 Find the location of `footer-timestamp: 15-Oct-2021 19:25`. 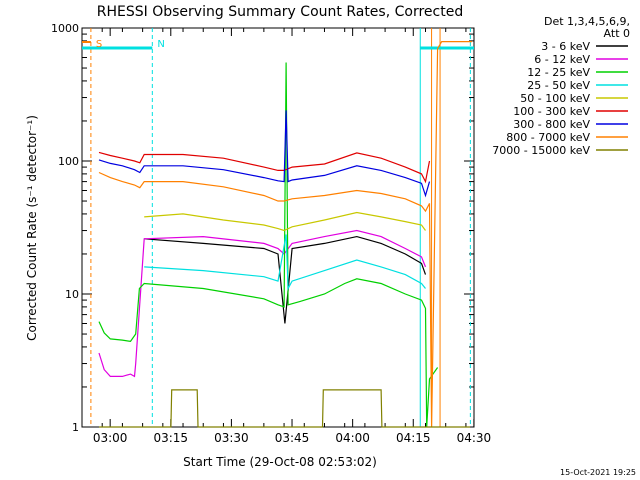

footer-timestamp: 15-Oct-2021 19:25 is located at coordinates (598, 472).